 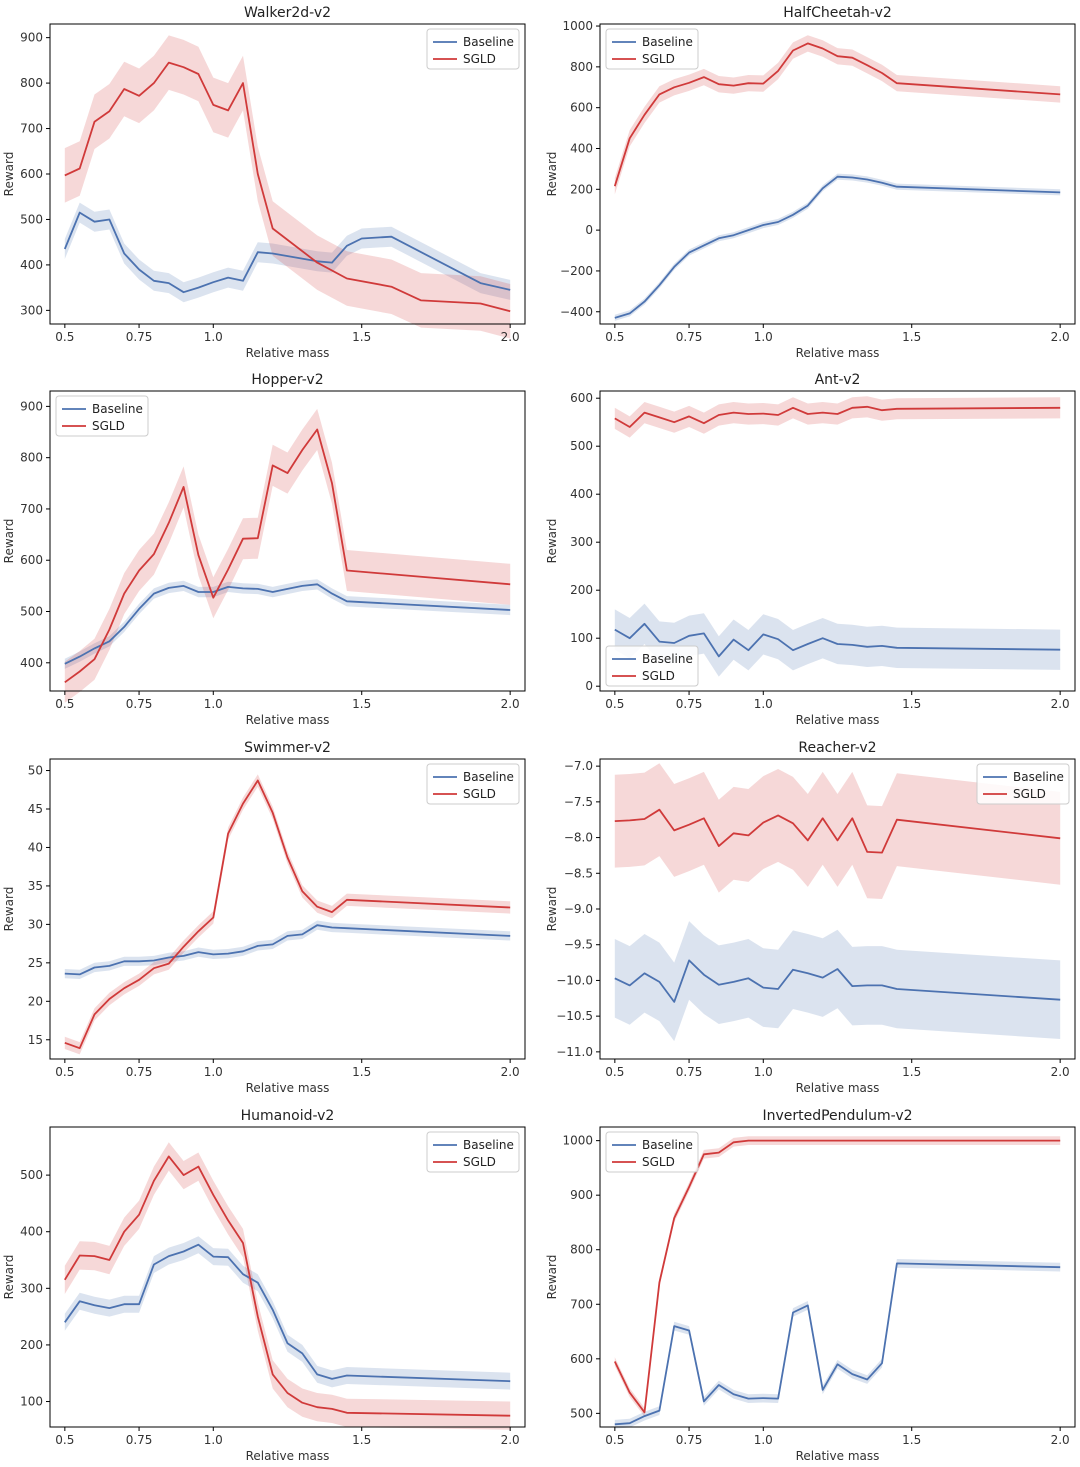 I want to click on y-tick-label: −400, so click(x=576, y=312).